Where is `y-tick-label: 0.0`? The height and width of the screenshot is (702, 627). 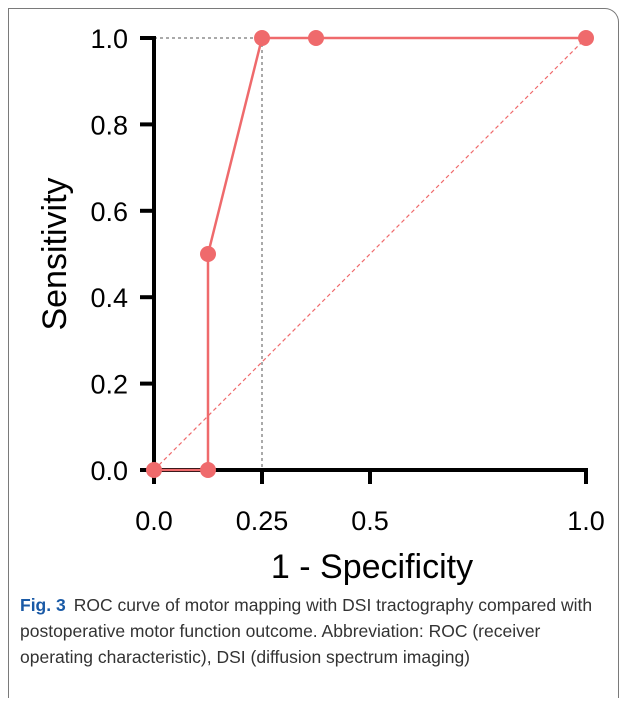
y-tick-label: 0.0 is located at coordinates (109, 471).